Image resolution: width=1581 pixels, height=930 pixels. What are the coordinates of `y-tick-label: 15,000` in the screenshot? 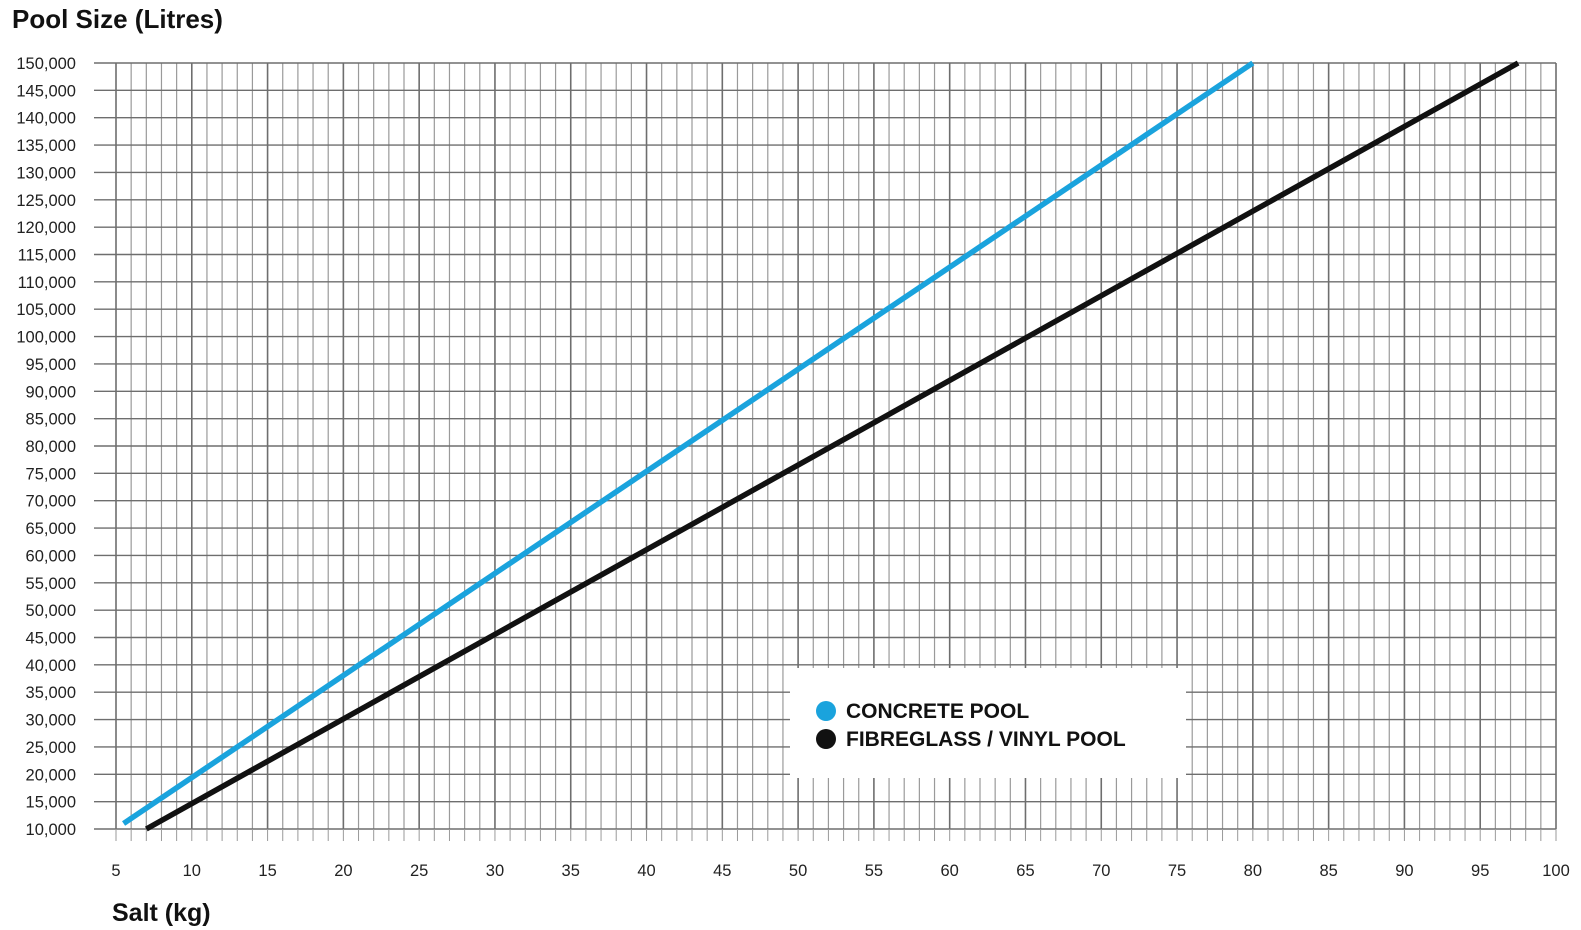 It's located at (51, 803).